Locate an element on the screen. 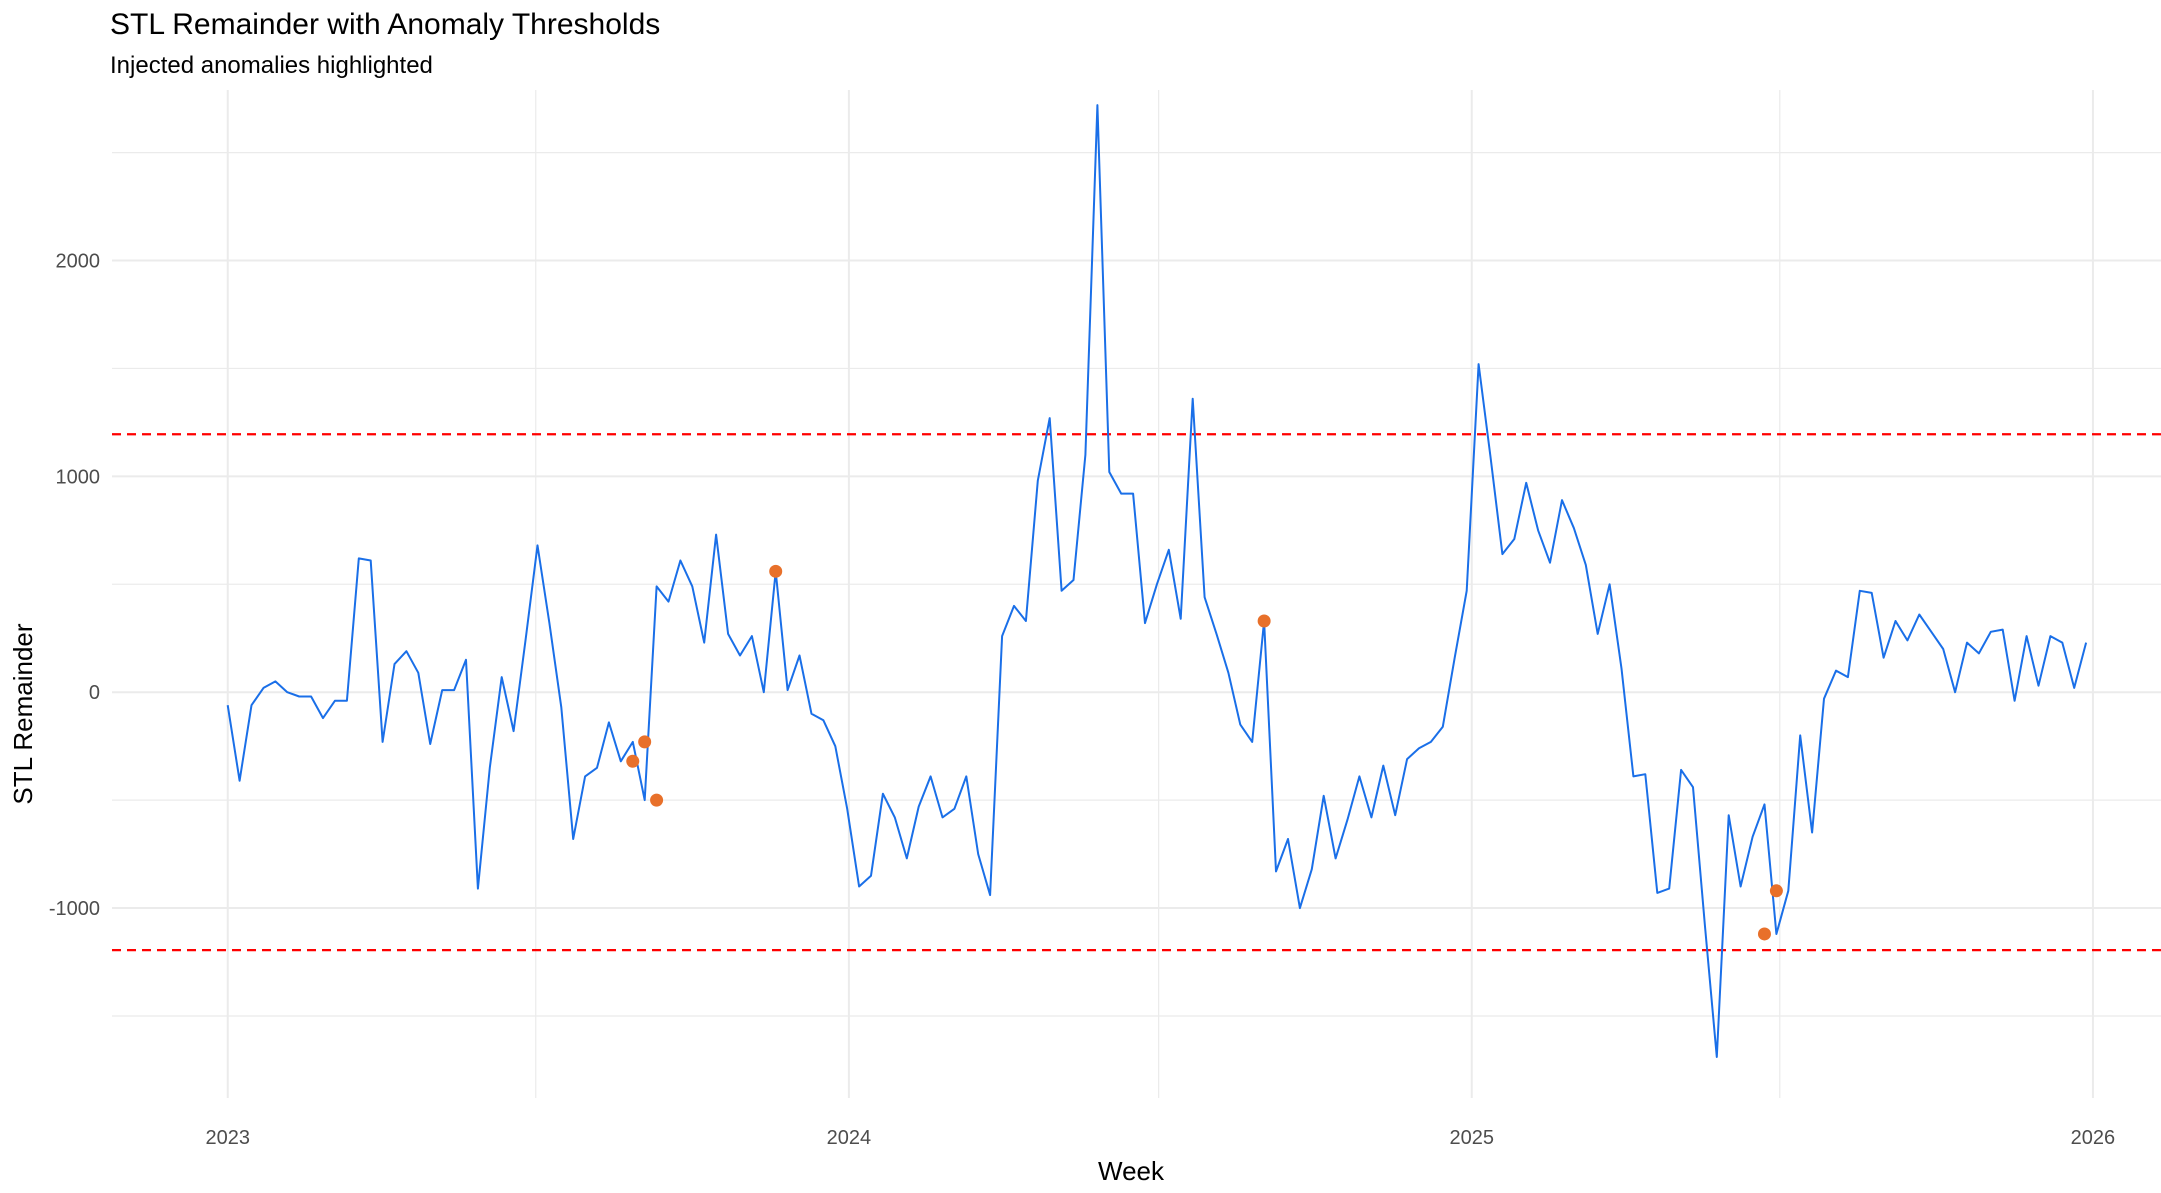 The height and width of the screenshot is (1193, 2161). x-tick-label: 2025 is located at coordinates (1472, 1138).